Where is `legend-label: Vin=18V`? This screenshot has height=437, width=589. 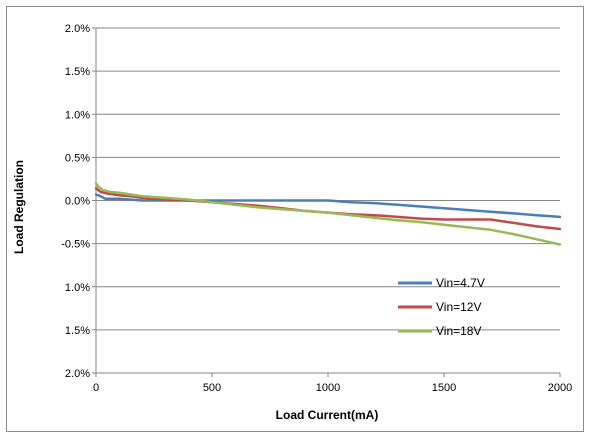 legend-label: Vin=18V is located at coordinates (459, 331).